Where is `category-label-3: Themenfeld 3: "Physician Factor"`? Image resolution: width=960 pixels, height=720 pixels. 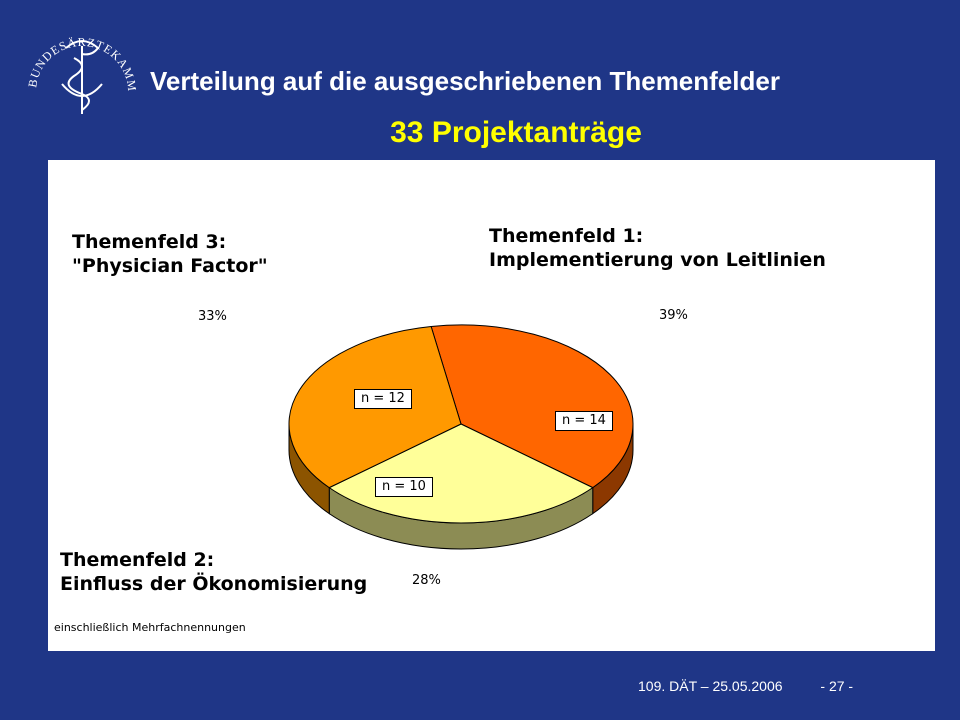 category-label-3: Themenfeld 3: "Physician Factor" is located at coordinates (170, 254).